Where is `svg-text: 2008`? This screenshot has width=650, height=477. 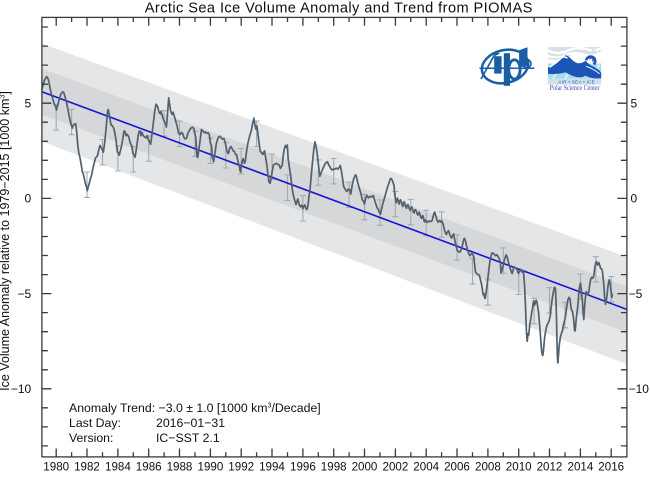 svg-text: 2008 is located at coordinates (488, 466).